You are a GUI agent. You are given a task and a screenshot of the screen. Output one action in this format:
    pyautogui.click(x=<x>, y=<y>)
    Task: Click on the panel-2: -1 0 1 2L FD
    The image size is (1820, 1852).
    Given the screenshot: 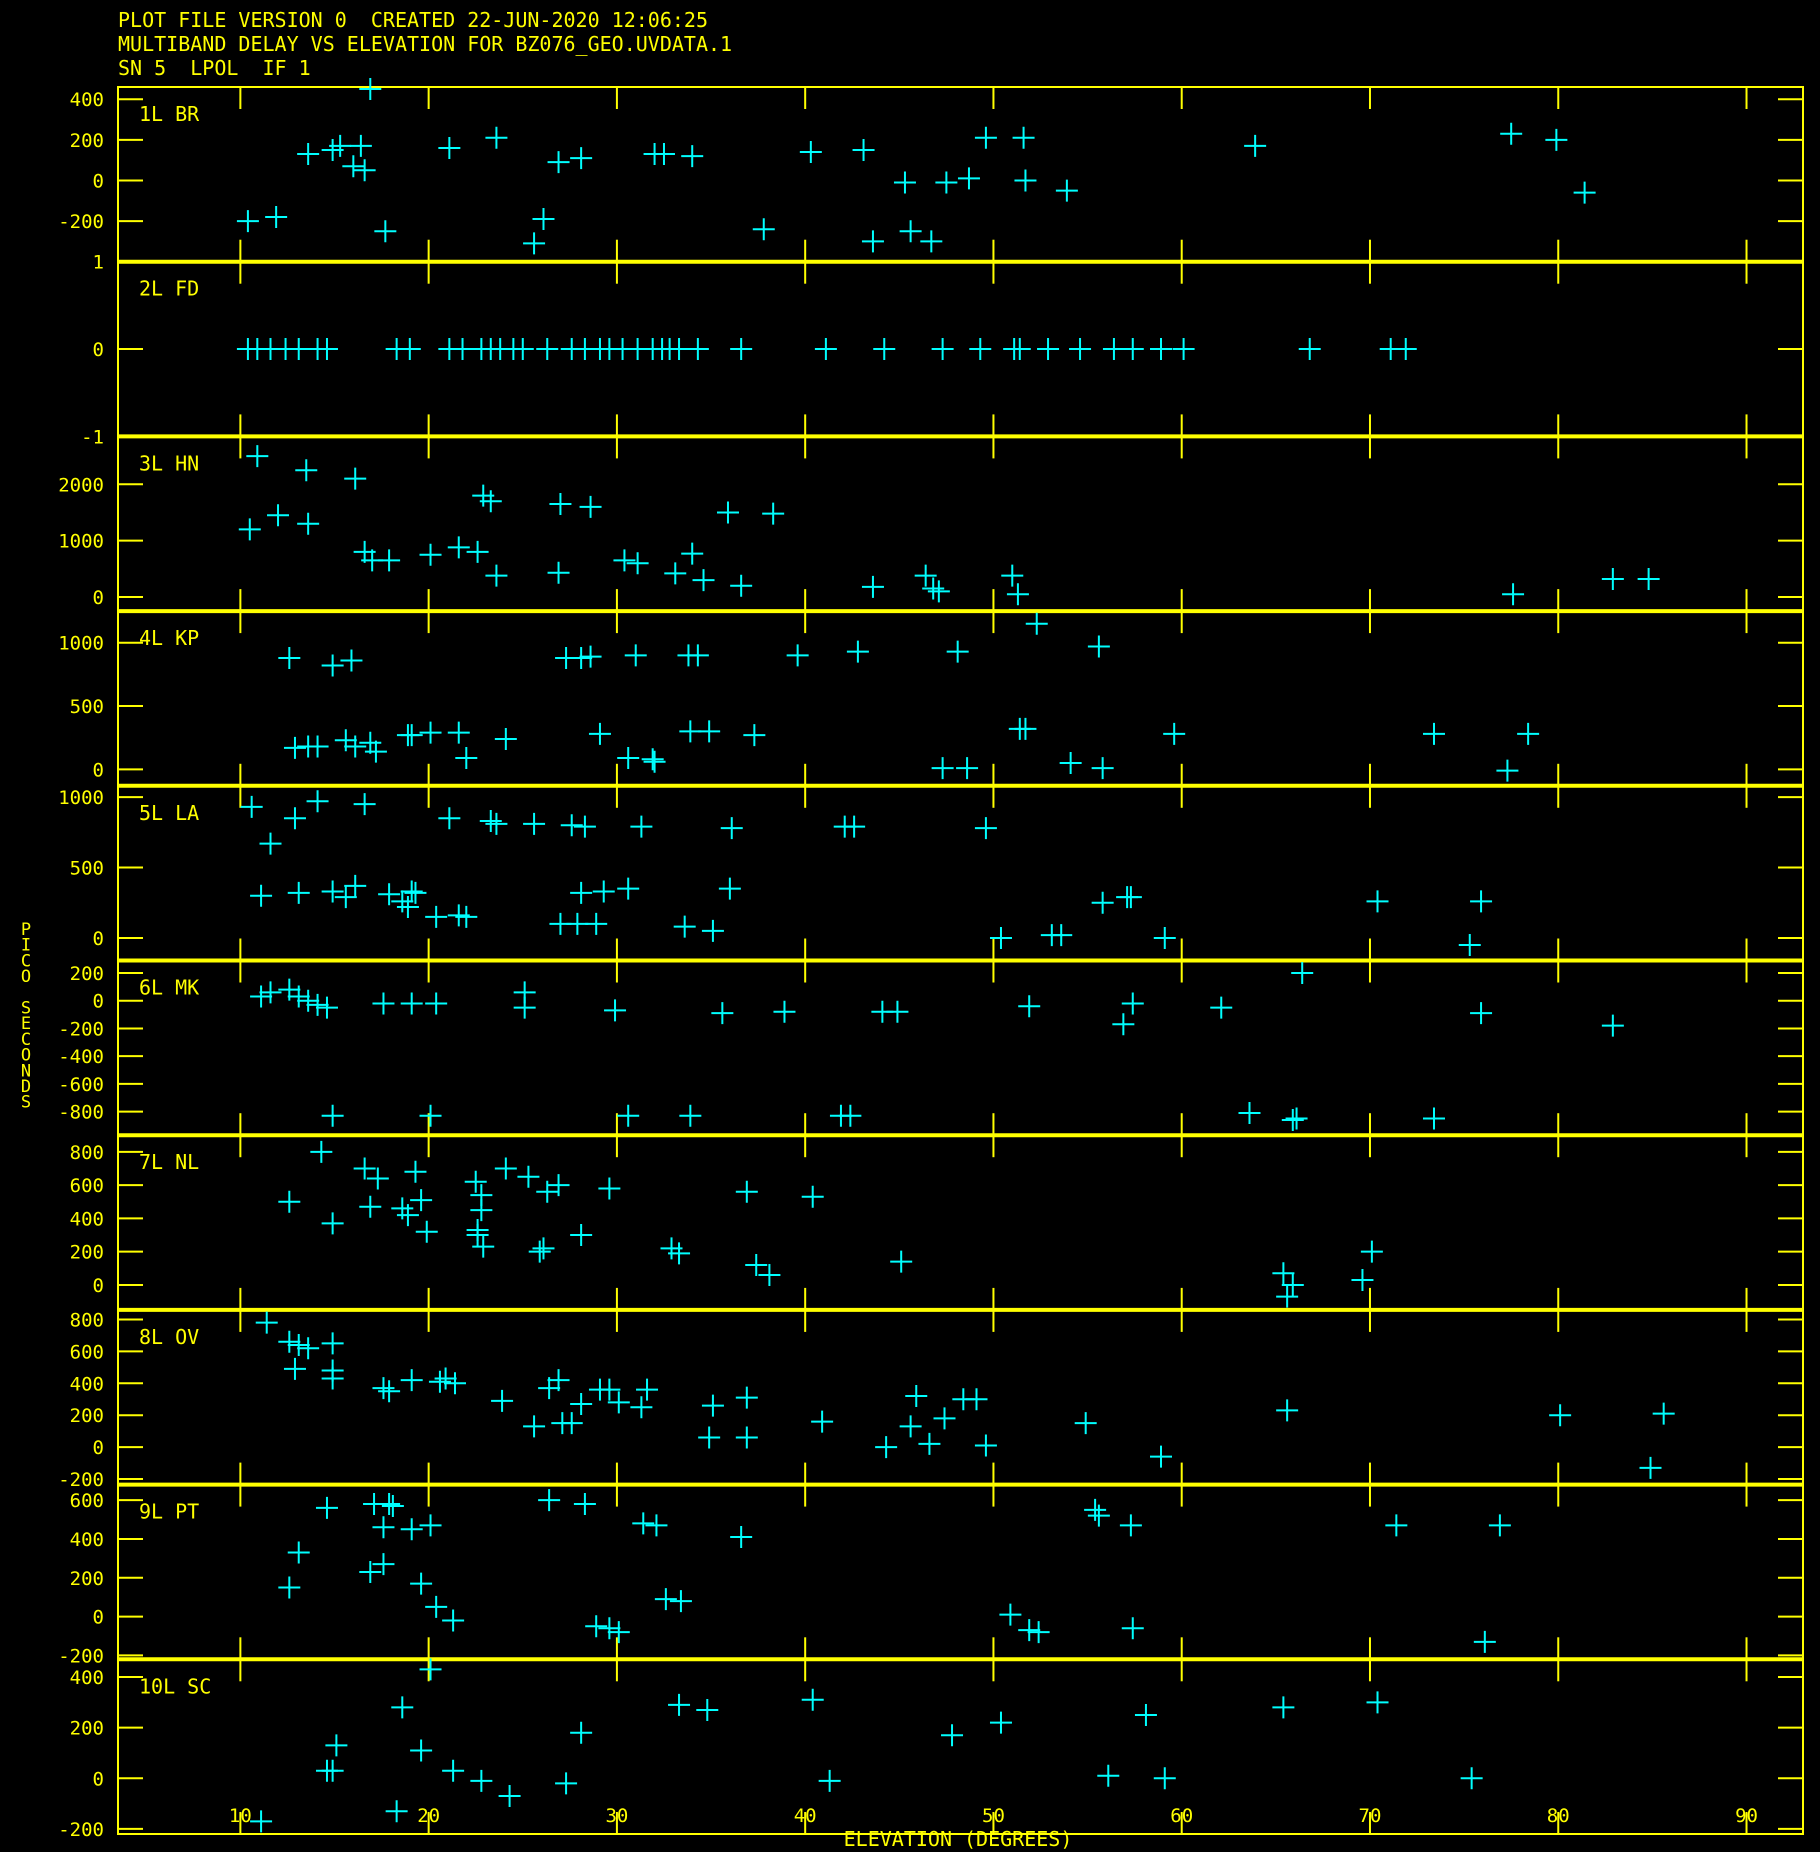 What is the action you would take?
    pyautogui.click(x=942, y=350)
    